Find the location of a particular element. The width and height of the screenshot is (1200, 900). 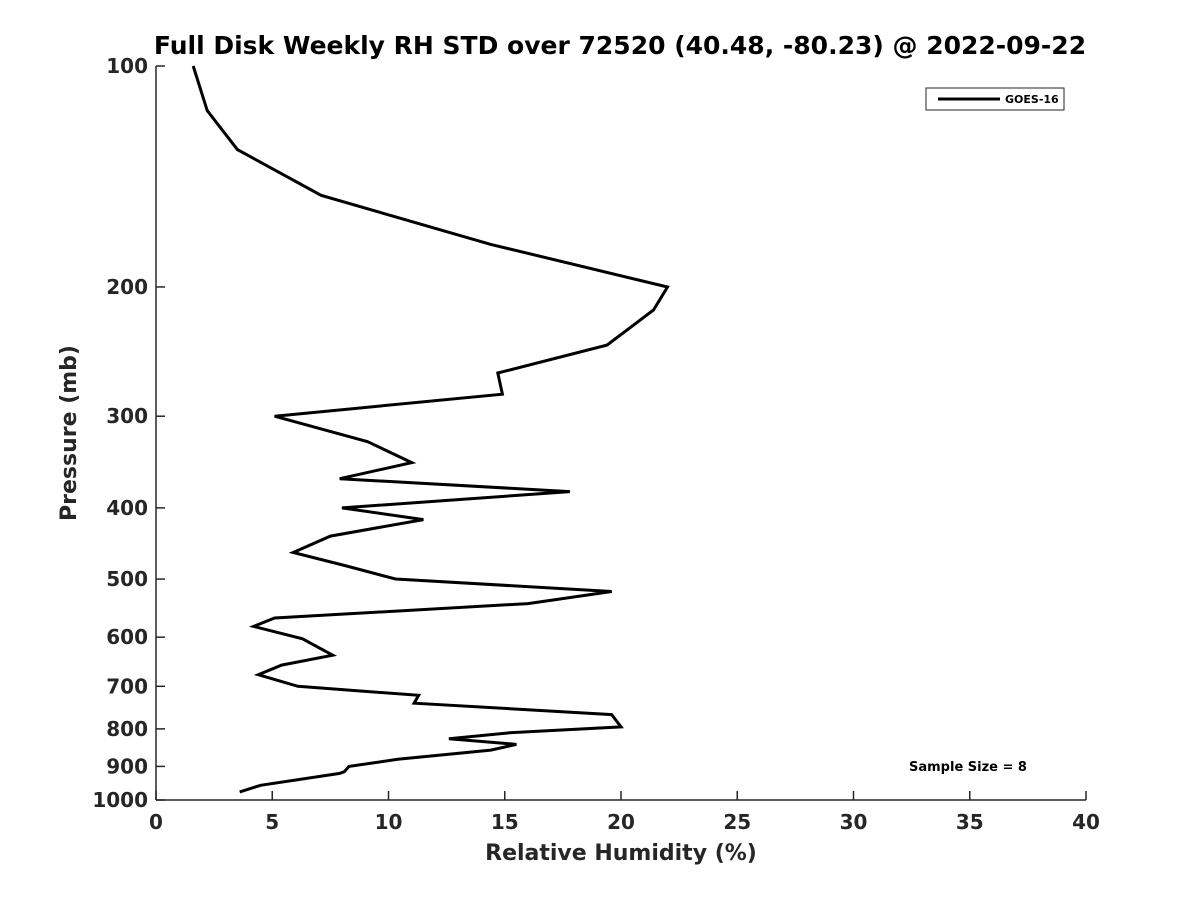

x-tick-label: 5 is located at coordinates (272, 822).